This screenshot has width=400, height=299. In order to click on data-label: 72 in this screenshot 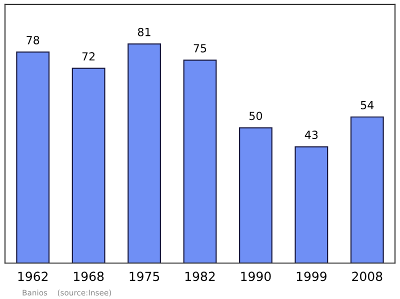, I will do `click(88, 56)`.